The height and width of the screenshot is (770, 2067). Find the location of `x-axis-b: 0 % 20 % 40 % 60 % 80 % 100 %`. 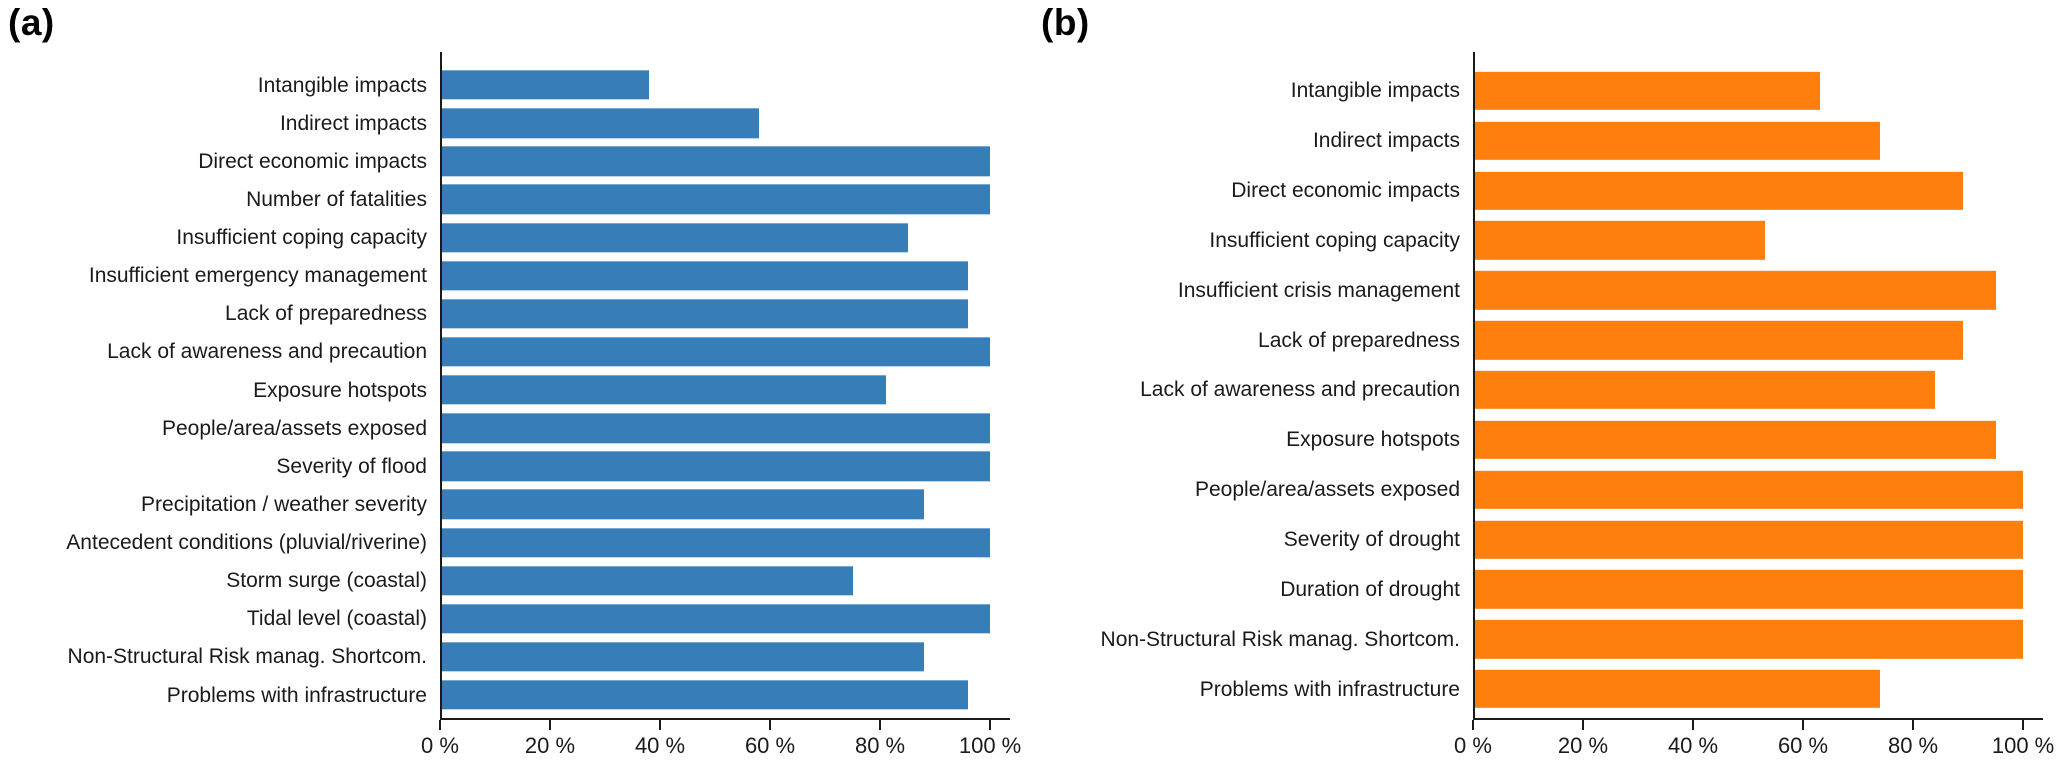

x-axis-b: 0 % 20 % 40 % 60 % 80 % 100 % is located at coordinates (1754, 745).